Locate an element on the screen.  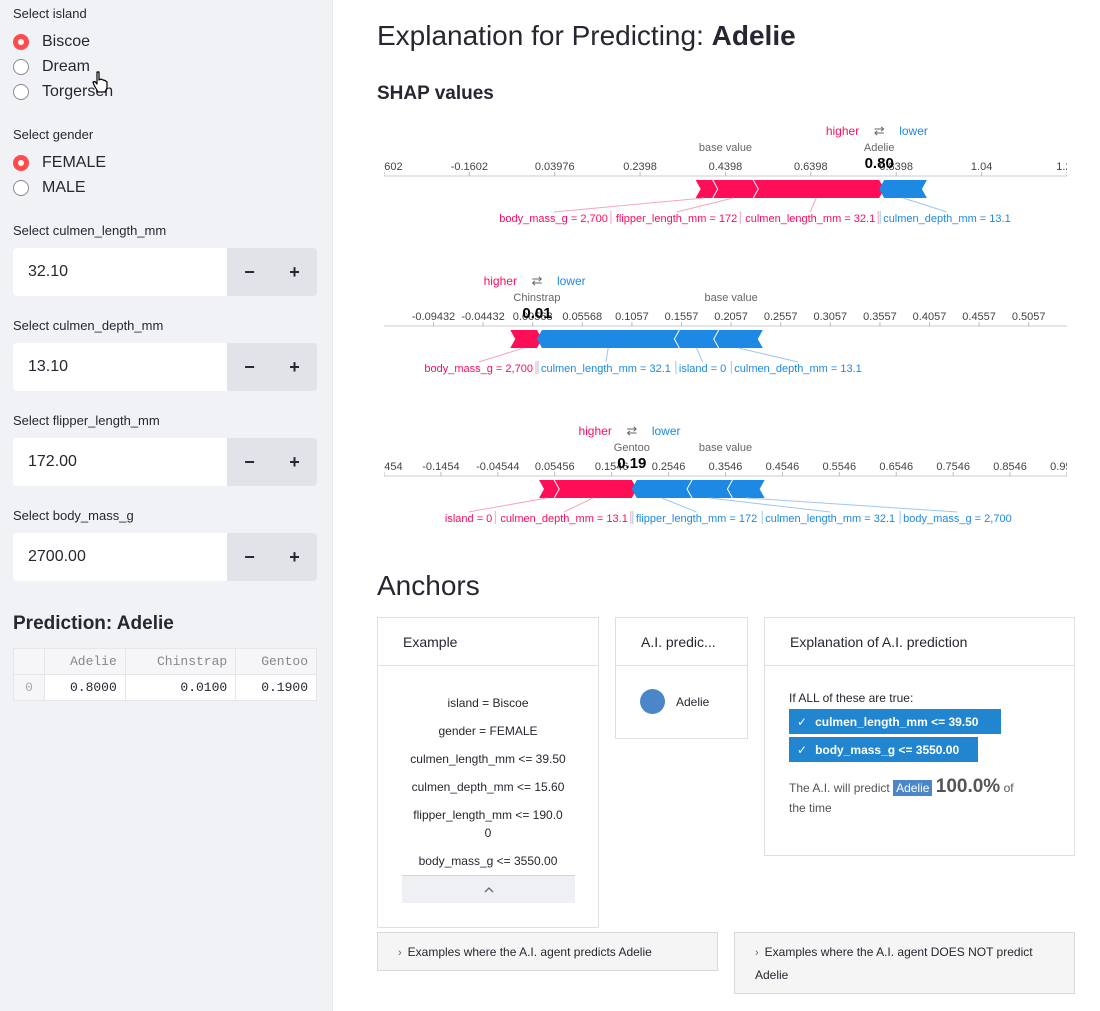
anchor-rule: ✓ culmen_length_mm <= 39.50 is located at coordinates (895, 721).